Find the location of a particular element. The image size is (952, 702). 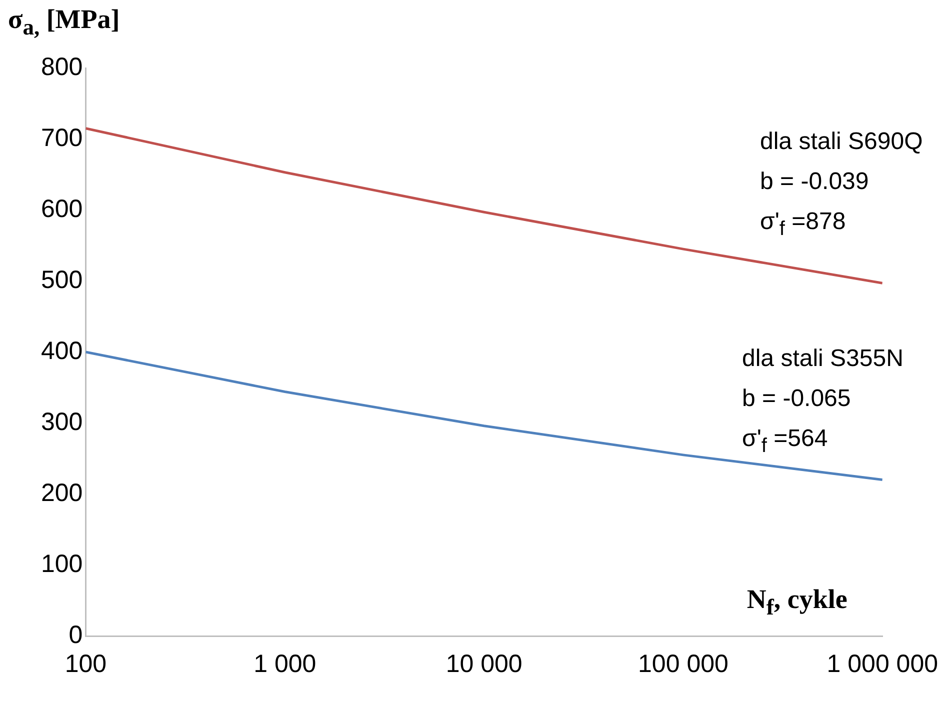

y-tick-label: 800 is located at coordinates (61, 66).